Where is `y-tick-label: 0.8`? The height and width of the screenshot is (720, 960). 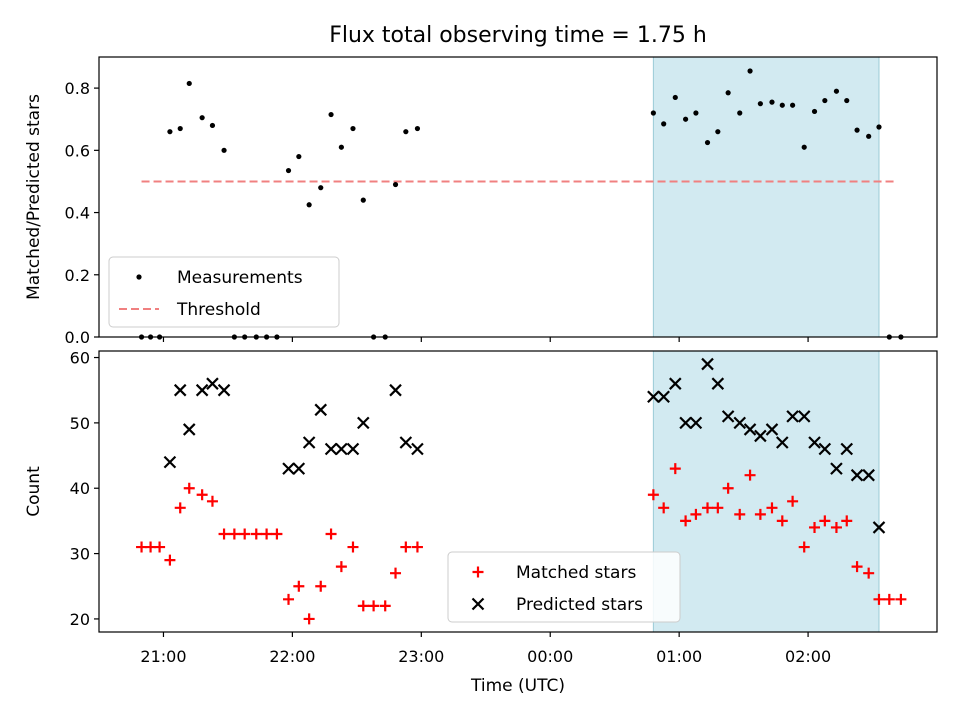 y-tick-label: 0.8 is located at coordinates (77, 88).